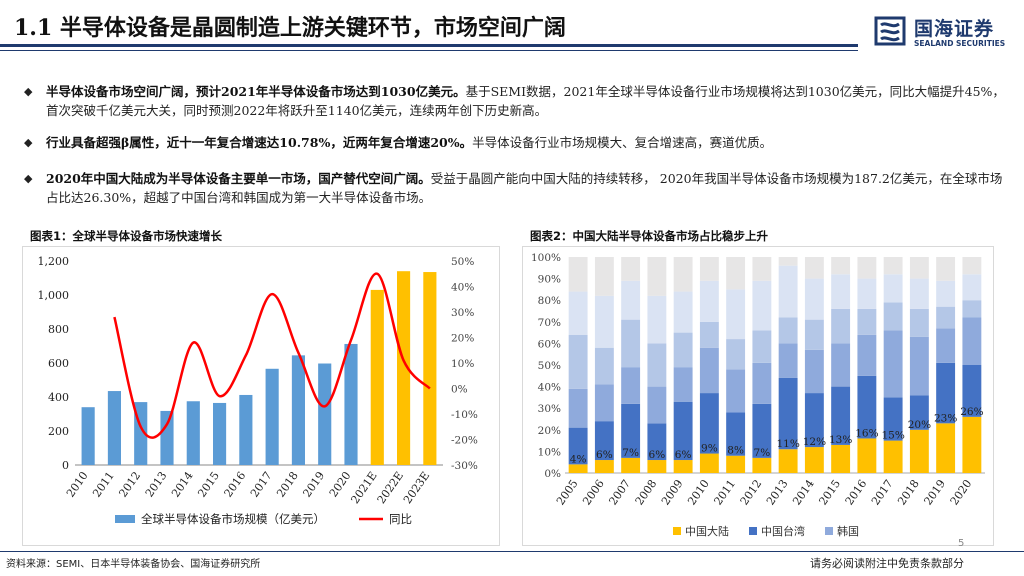 The height and width of the screenshot is (576, 1024). What do you see at coordinates (961, 492) in the screenshot?
I see `x-tick-label: 2020` at bounding box center [961, 492].